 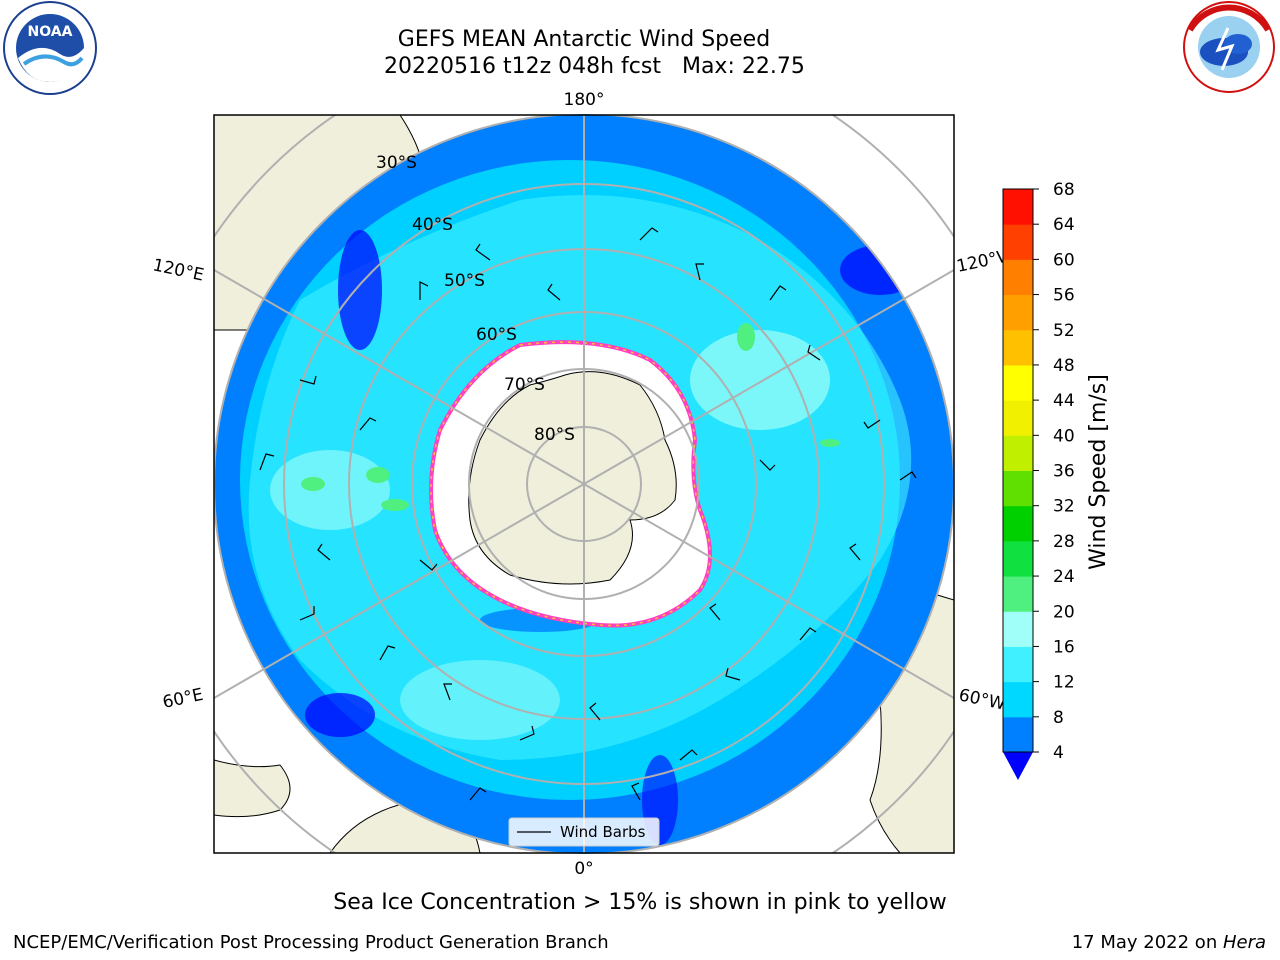 What do you see at coordinates (183, 699) in the screenshot?
I see `lon-label-60e: 60°E` at bounding box center [183, 699].